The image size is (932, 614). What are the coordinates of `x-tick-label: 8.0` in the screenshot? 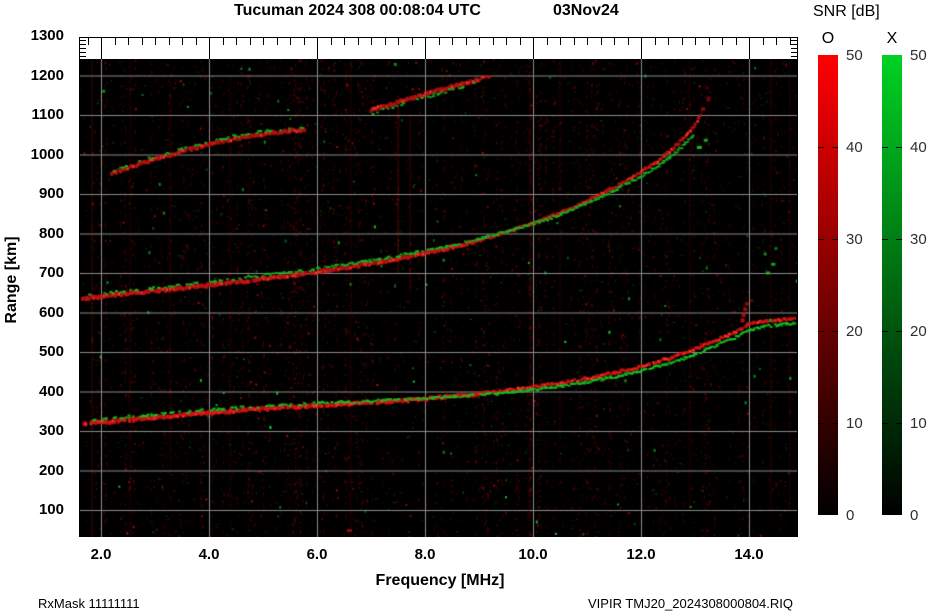 It's located at (425, 554).